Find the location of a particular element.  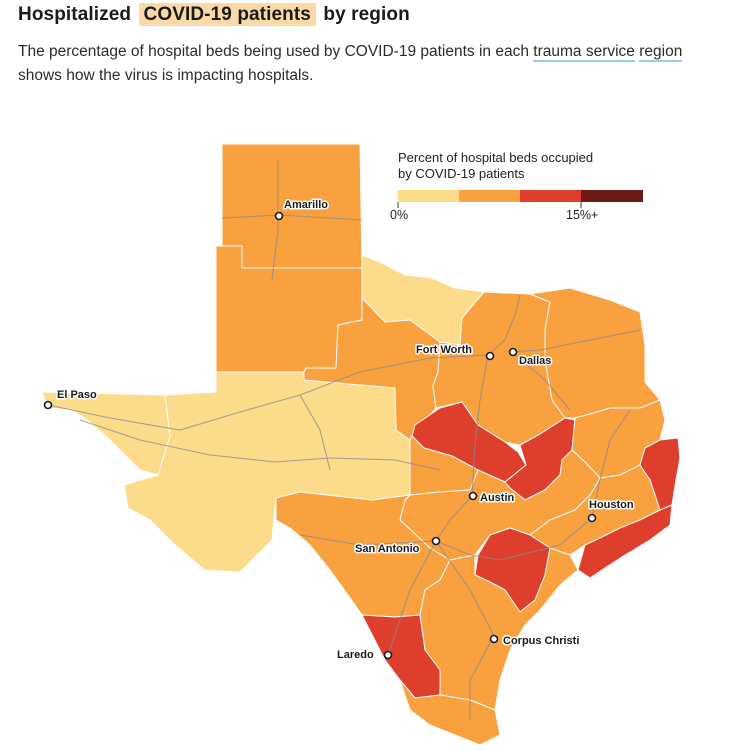

city-label-austin: Austin is located at coordinates (497, 498).